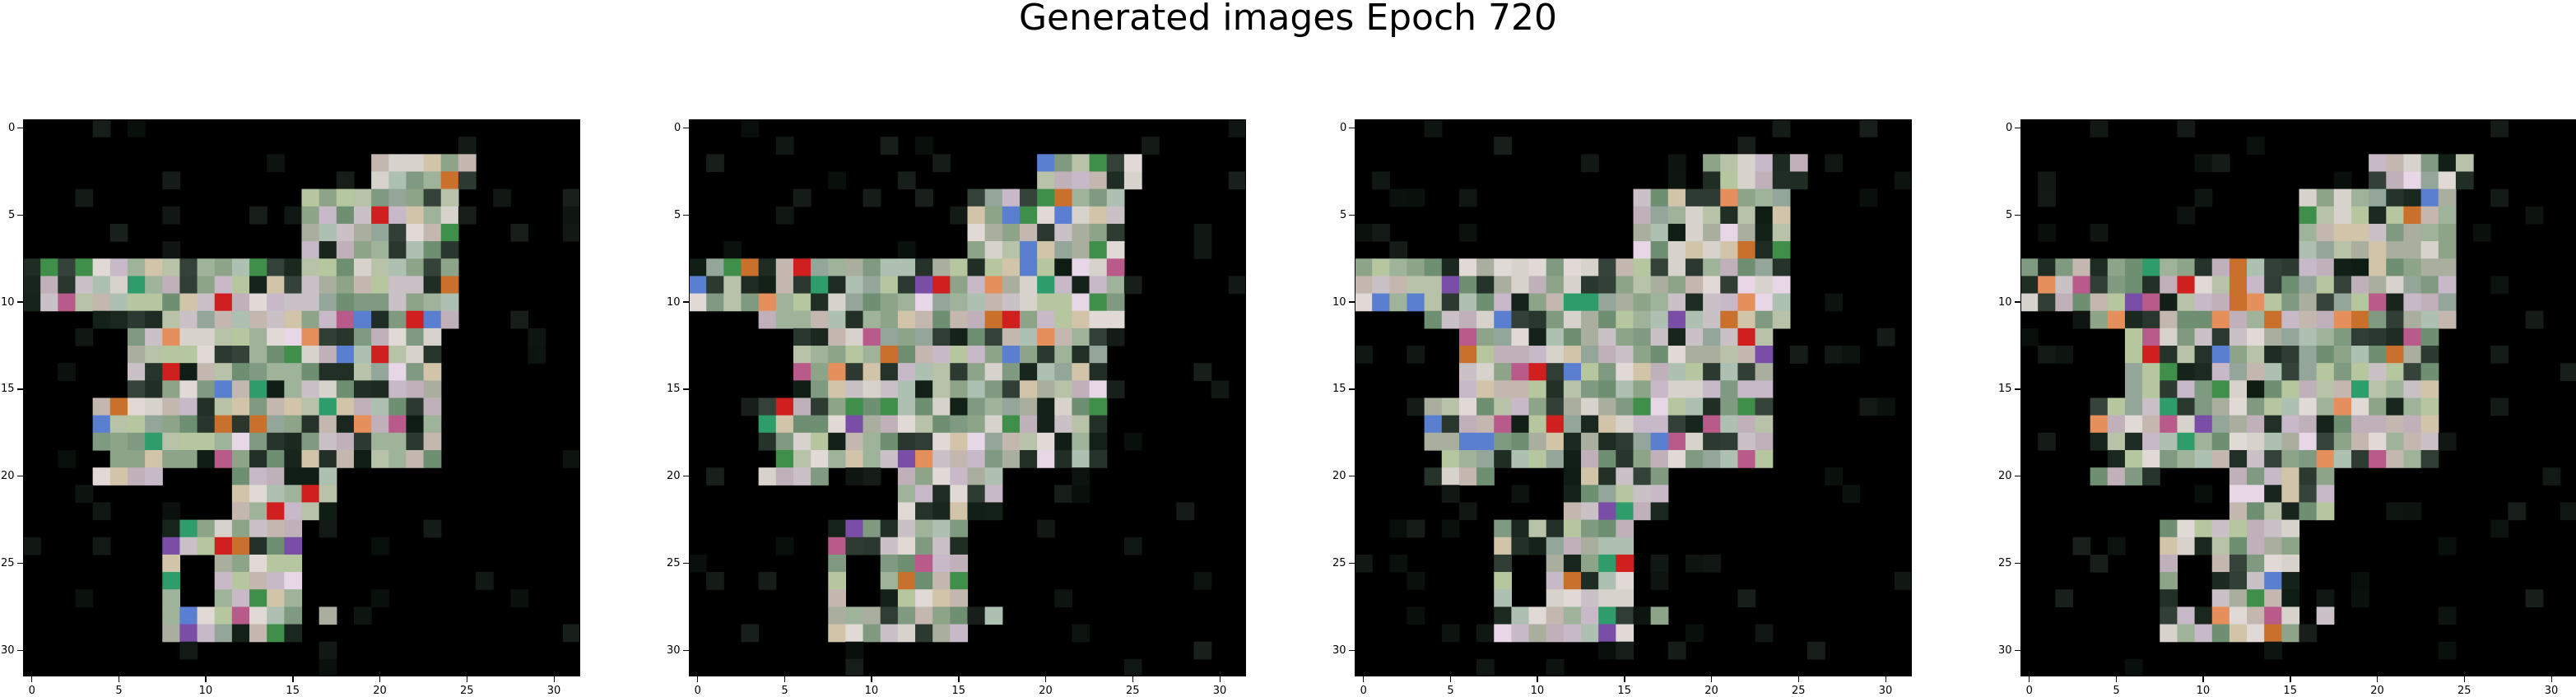  I want to click on x-tick-label: 15, so click(2290, 691).